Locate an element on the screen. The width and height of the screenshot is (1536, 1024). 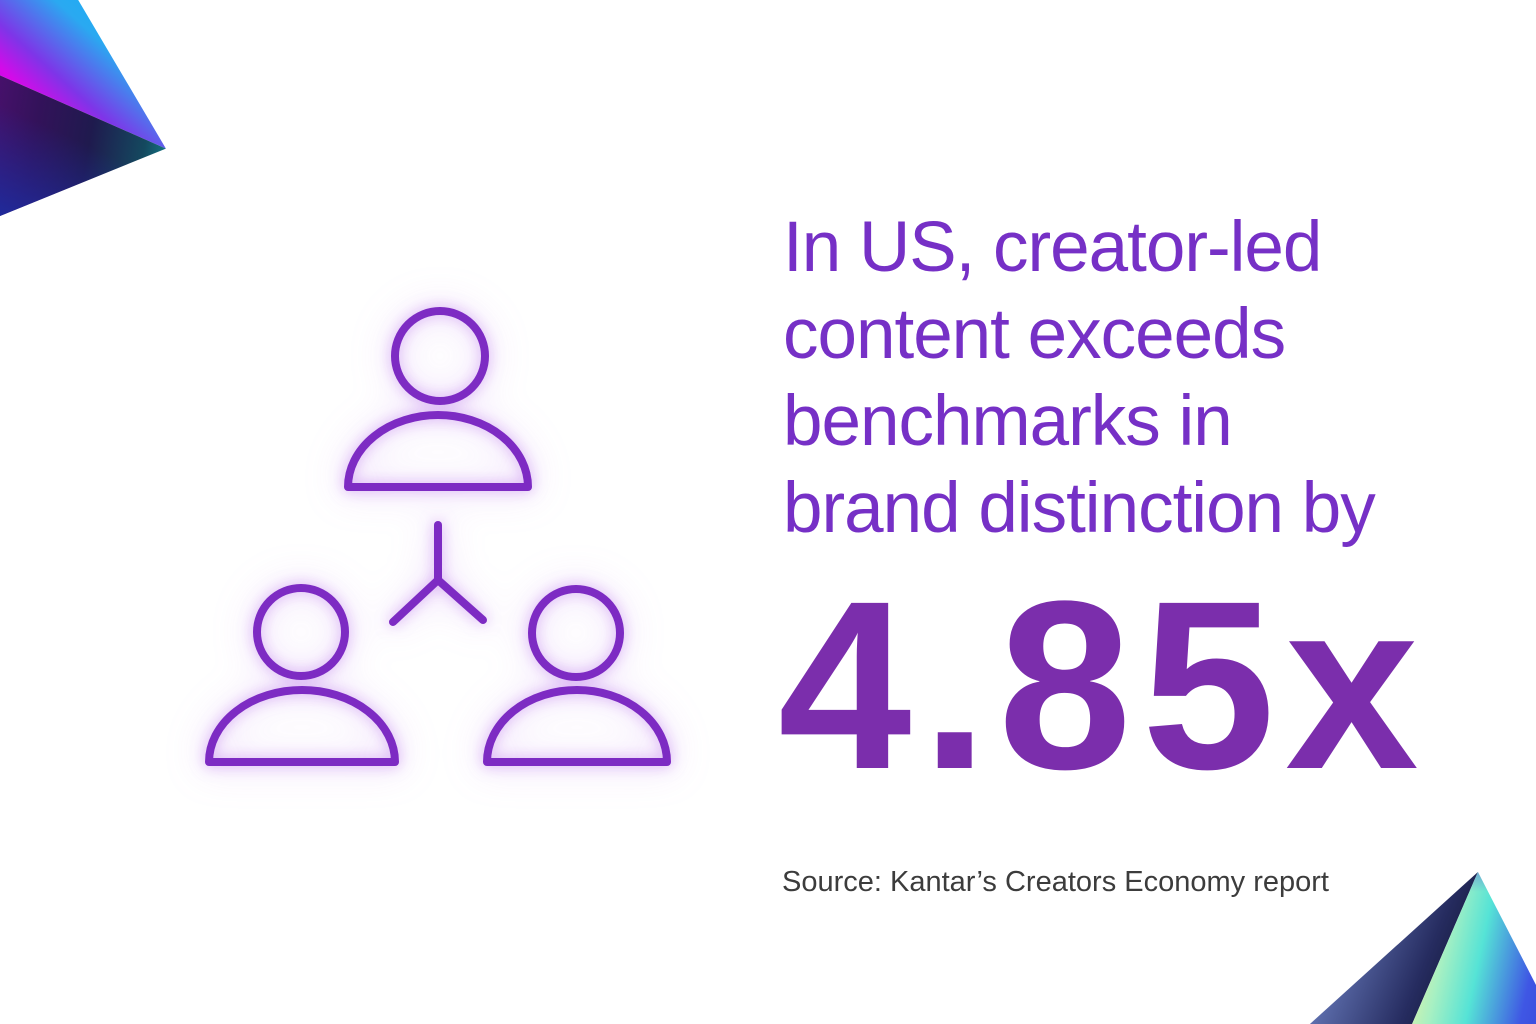
headline-line-1: In US, creator-led is located at coordinates (1052, 247).